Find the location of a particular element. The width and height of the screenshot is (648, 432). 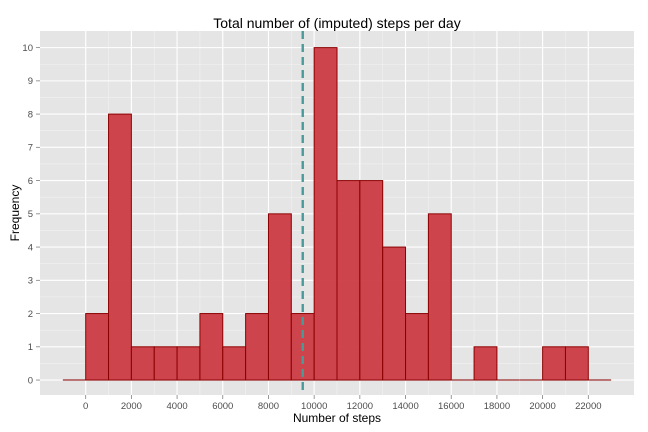

y-tick-label: 8 is located at coordinates (30, 114).